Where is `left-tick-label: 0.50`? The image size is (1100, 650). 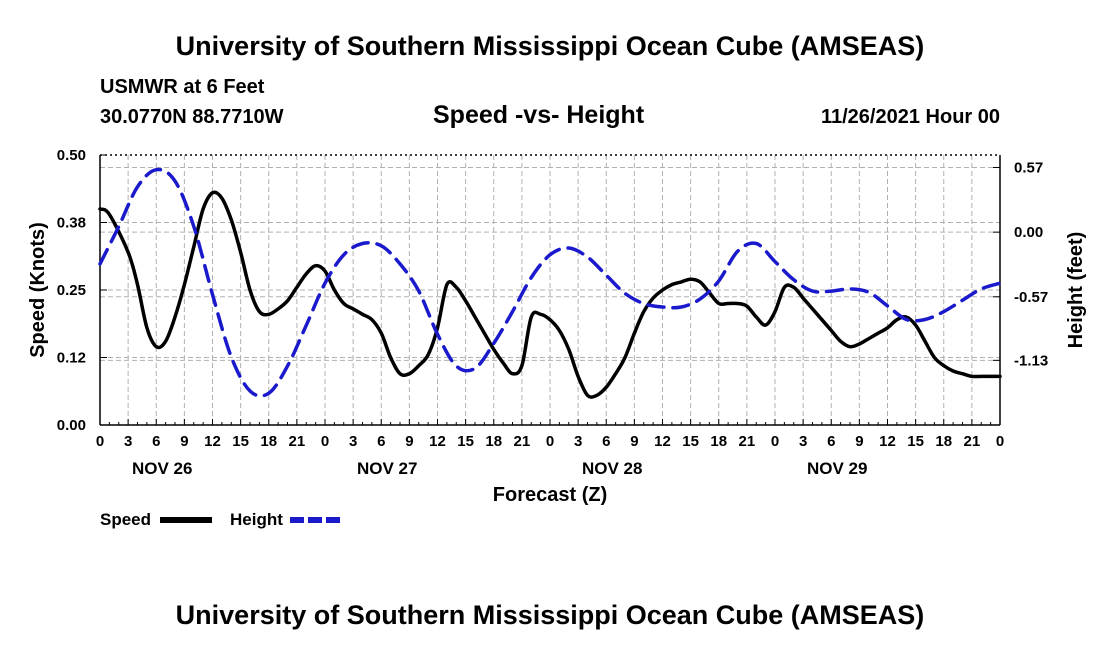 left-tick-label: 0.50 is located at coordinates (71, 155).